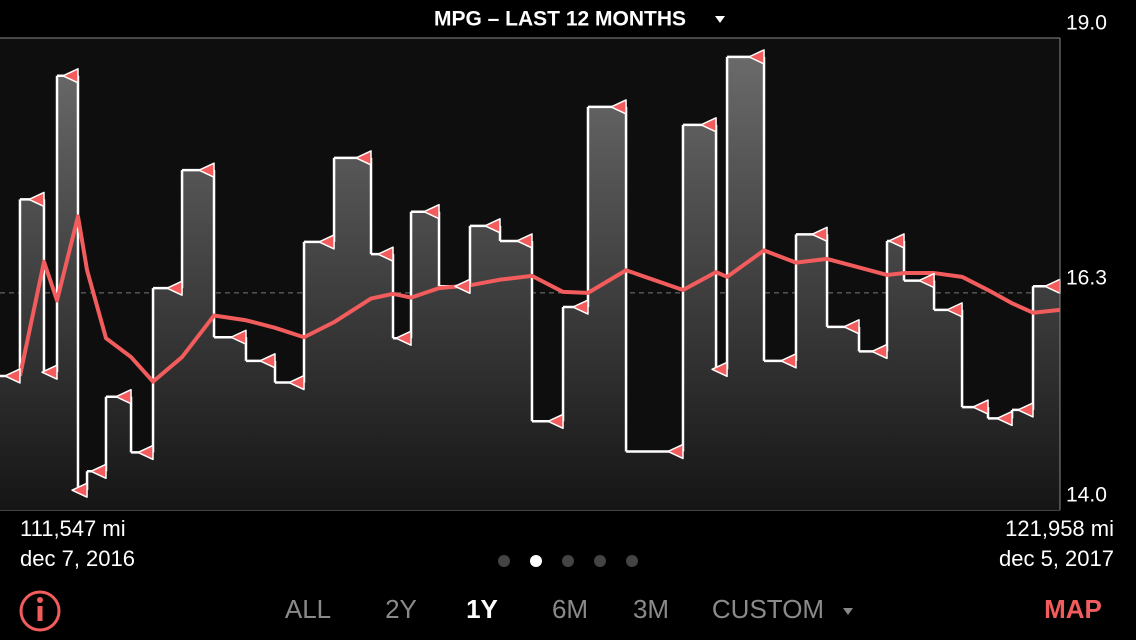 The image size is (1136, 640). What do you see at coordinates (720, 19) in the screenshot?
I see `title-dropdown-arrow` at bounding box center [720, 19].